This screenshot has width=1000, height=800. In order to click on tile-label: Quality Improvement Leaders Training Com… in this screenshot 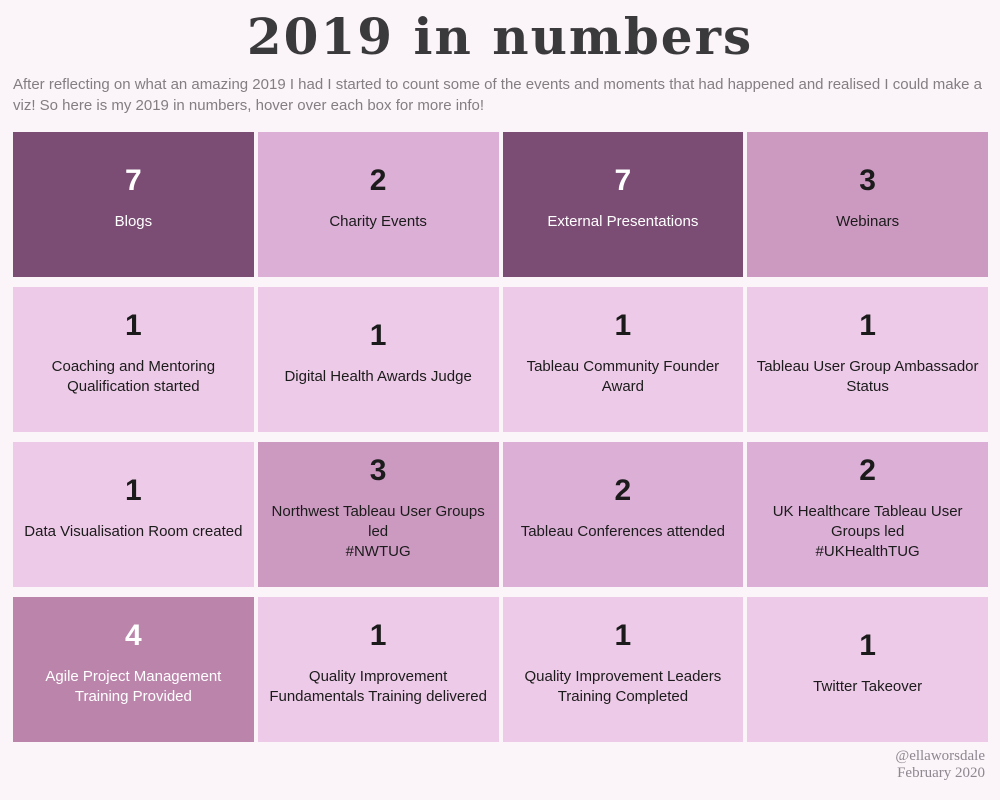, I will do `click(623, 686)`.